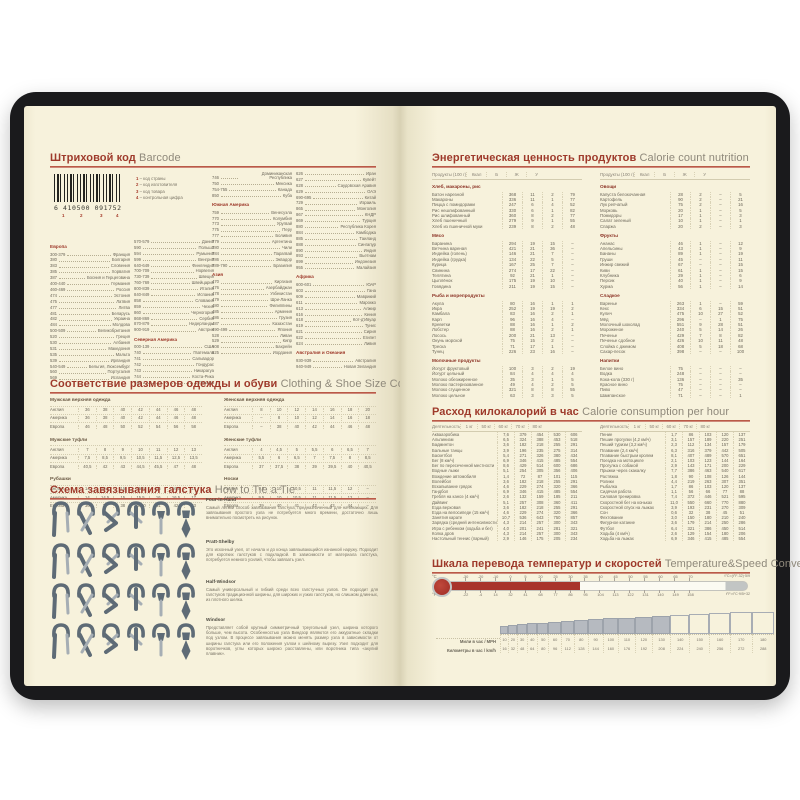 This screenshot has height=800, width=800. What do you see at coordinates (174, 288) in the screenshot?
I see `country-code-row: 800-839 Италия` at bounding box center [174, 288].